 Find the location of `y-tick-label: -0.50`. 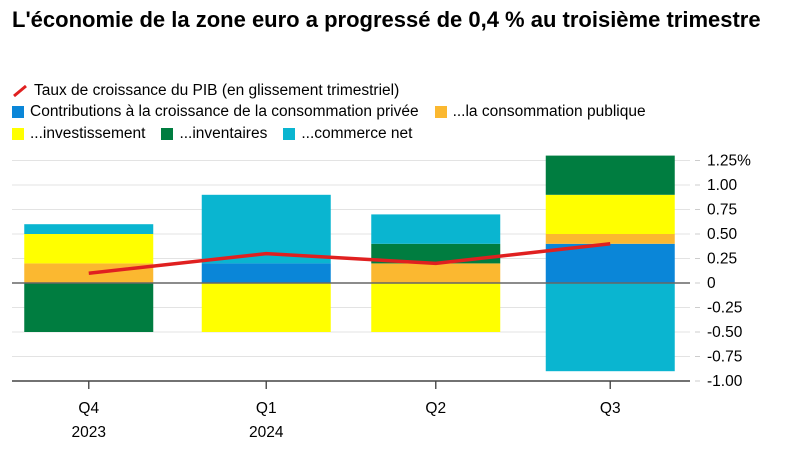

y-tick-label: -0.50 is located at coordinates (725, 332).